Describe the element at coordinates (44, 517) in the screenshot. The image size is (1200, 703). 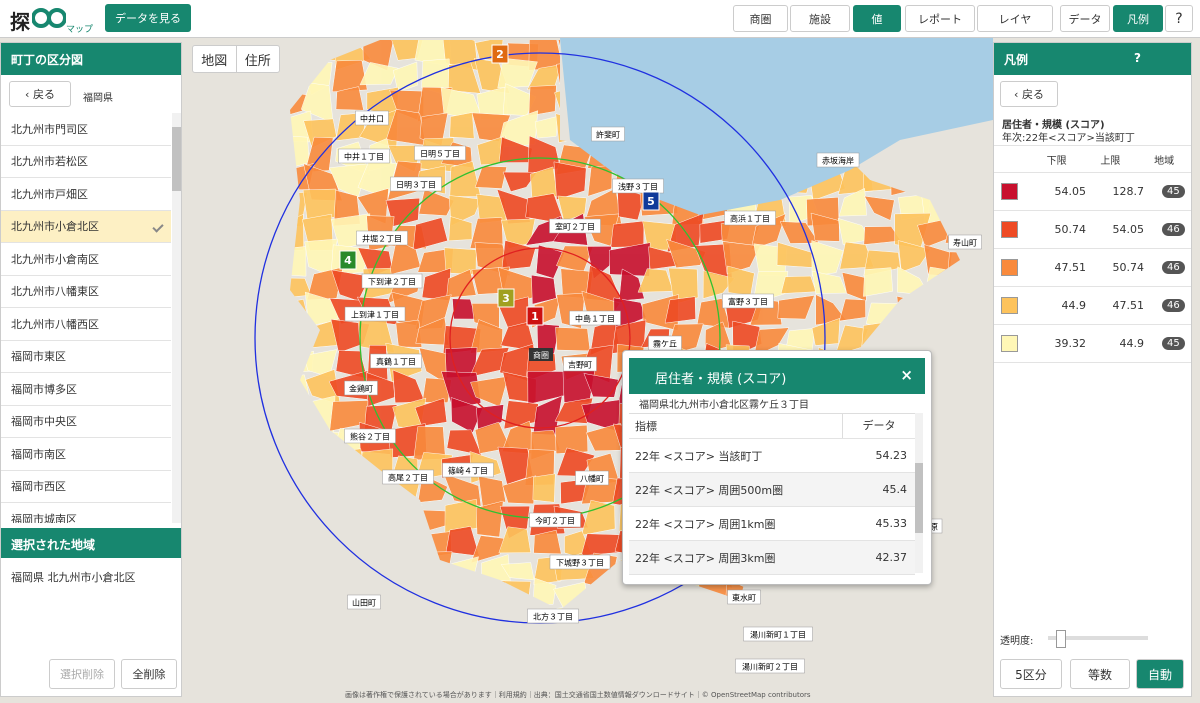
I see `area-name: 福岡市城南区` at that location.